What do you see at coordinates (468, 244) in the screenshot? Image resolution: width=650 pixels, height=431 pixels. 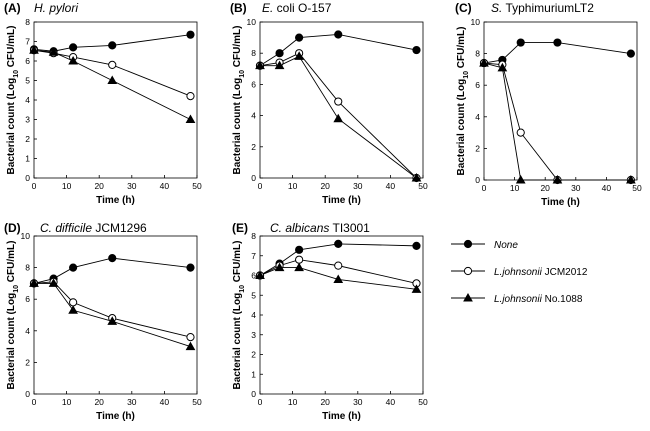 I see `legend-marker-filled-circle` at bounding box center [468, 244].